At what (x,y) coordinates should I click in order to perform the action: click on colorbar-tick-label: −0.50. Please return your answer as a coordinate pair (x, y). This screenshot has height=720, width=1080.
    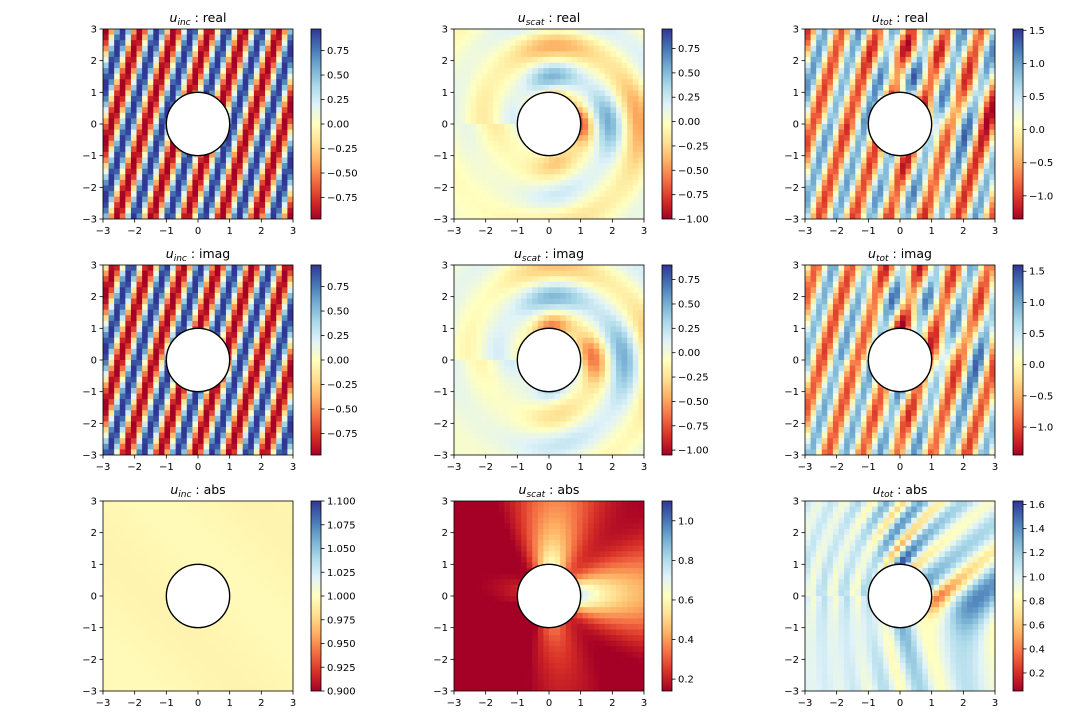
    Looking at the image, I should click on (342, 409).